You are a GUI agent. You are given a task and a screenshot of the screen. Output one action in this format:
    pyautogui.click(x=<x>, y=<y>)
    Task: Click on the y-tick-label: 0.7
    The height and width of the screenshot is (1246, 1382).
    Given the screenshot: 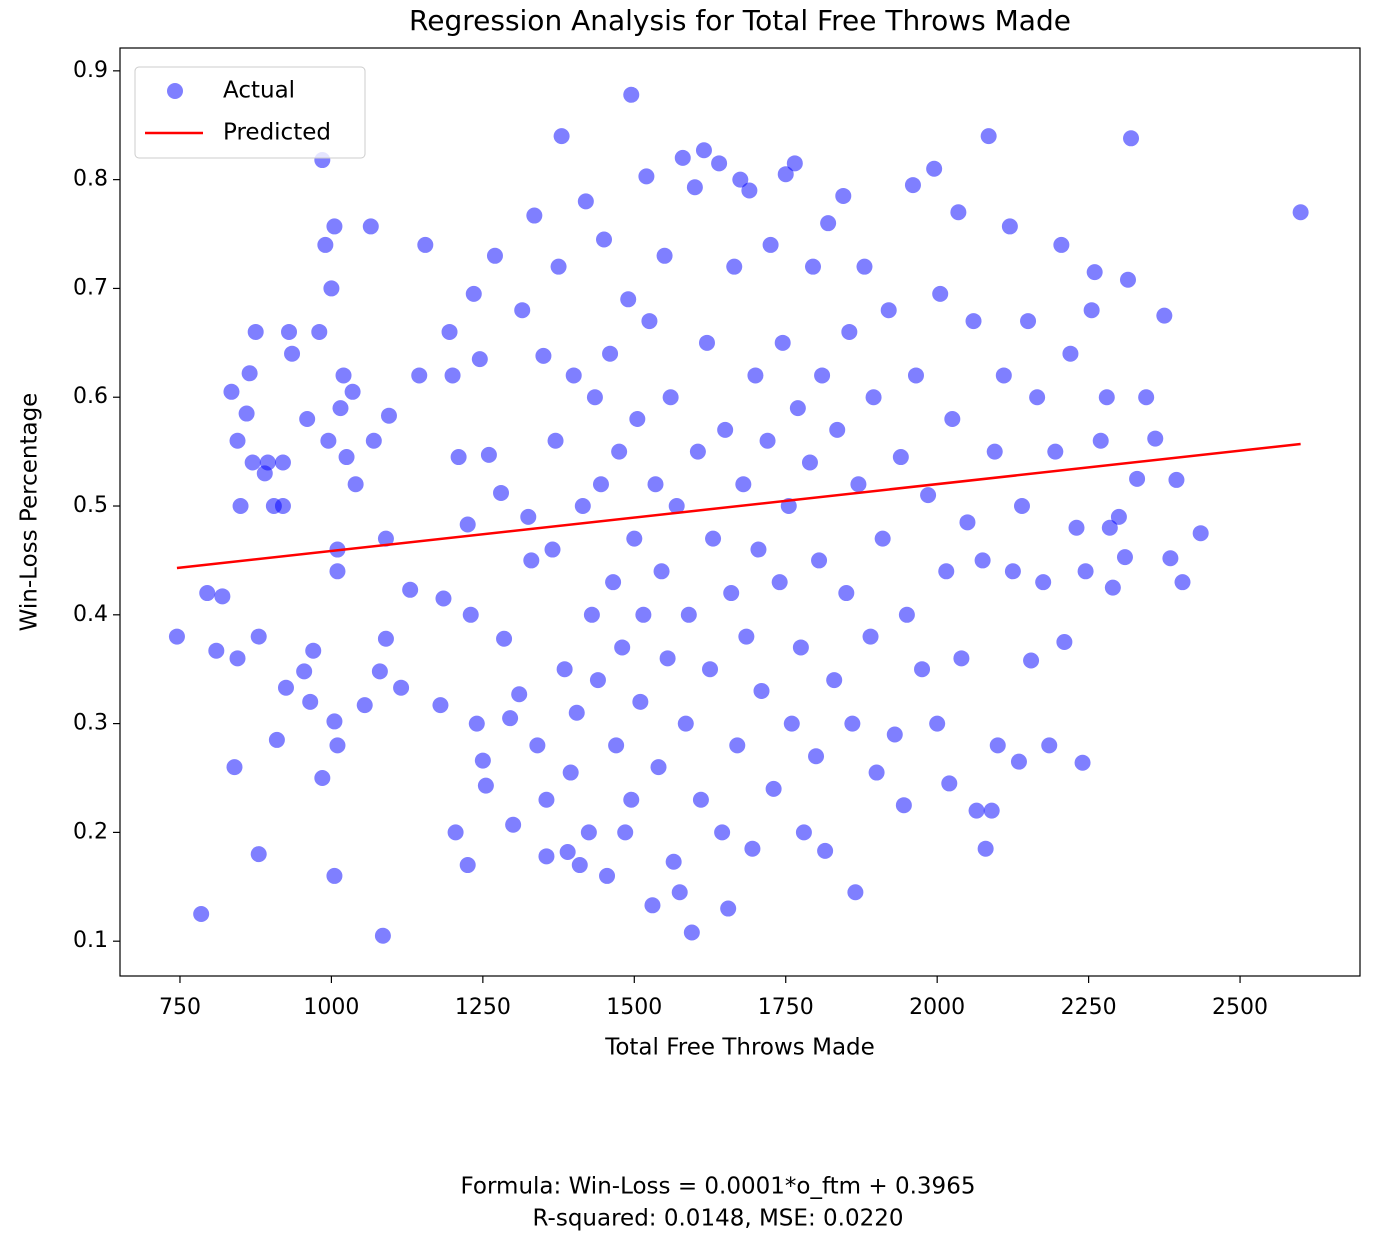 What is the action you would take?
    pyautogui.click(x=90, y=287)
    